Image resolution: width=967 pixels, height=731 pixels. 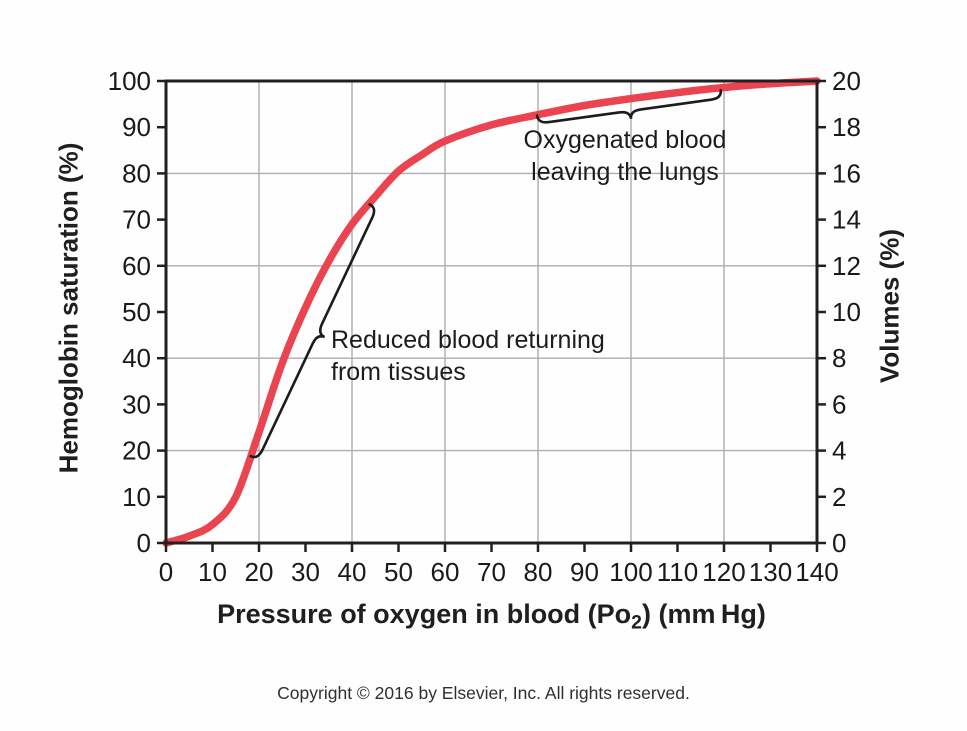 I want to click on right-y-tick-label: 18, so click(x=846, y=127).